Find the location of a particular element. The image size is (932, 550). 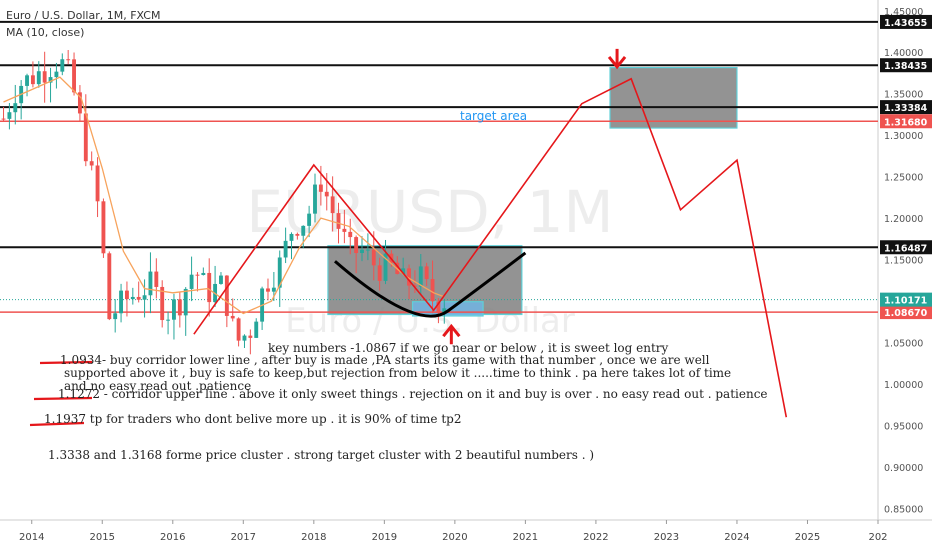

current-price-label: 1.10171 is located at coordinates (905, 301).